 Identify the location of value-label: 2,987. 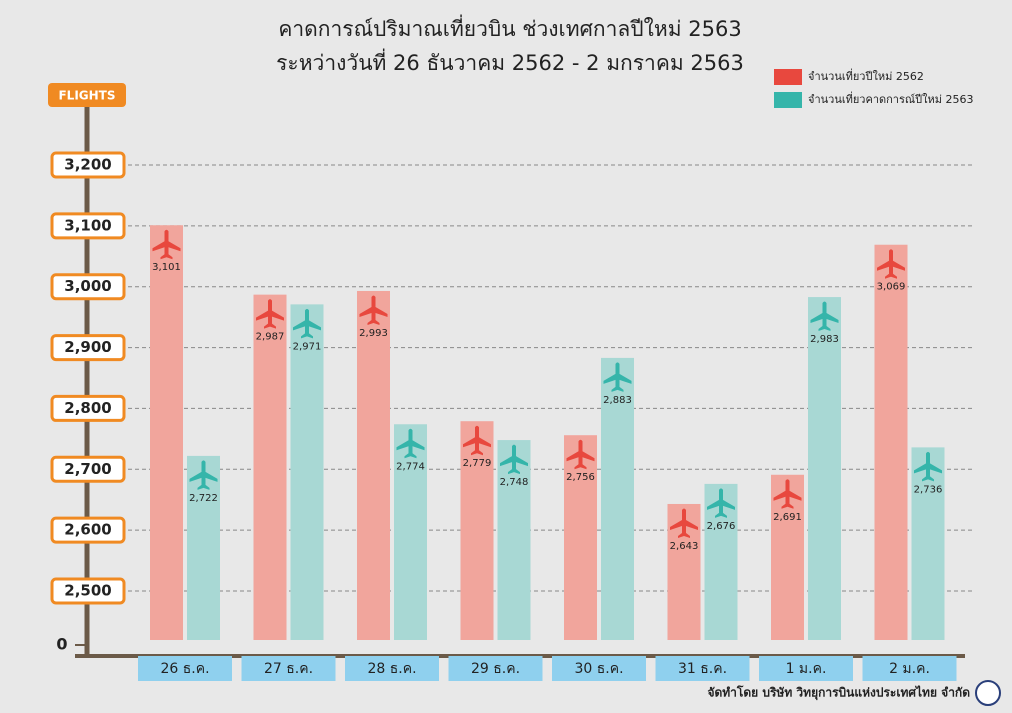
(270, 337).